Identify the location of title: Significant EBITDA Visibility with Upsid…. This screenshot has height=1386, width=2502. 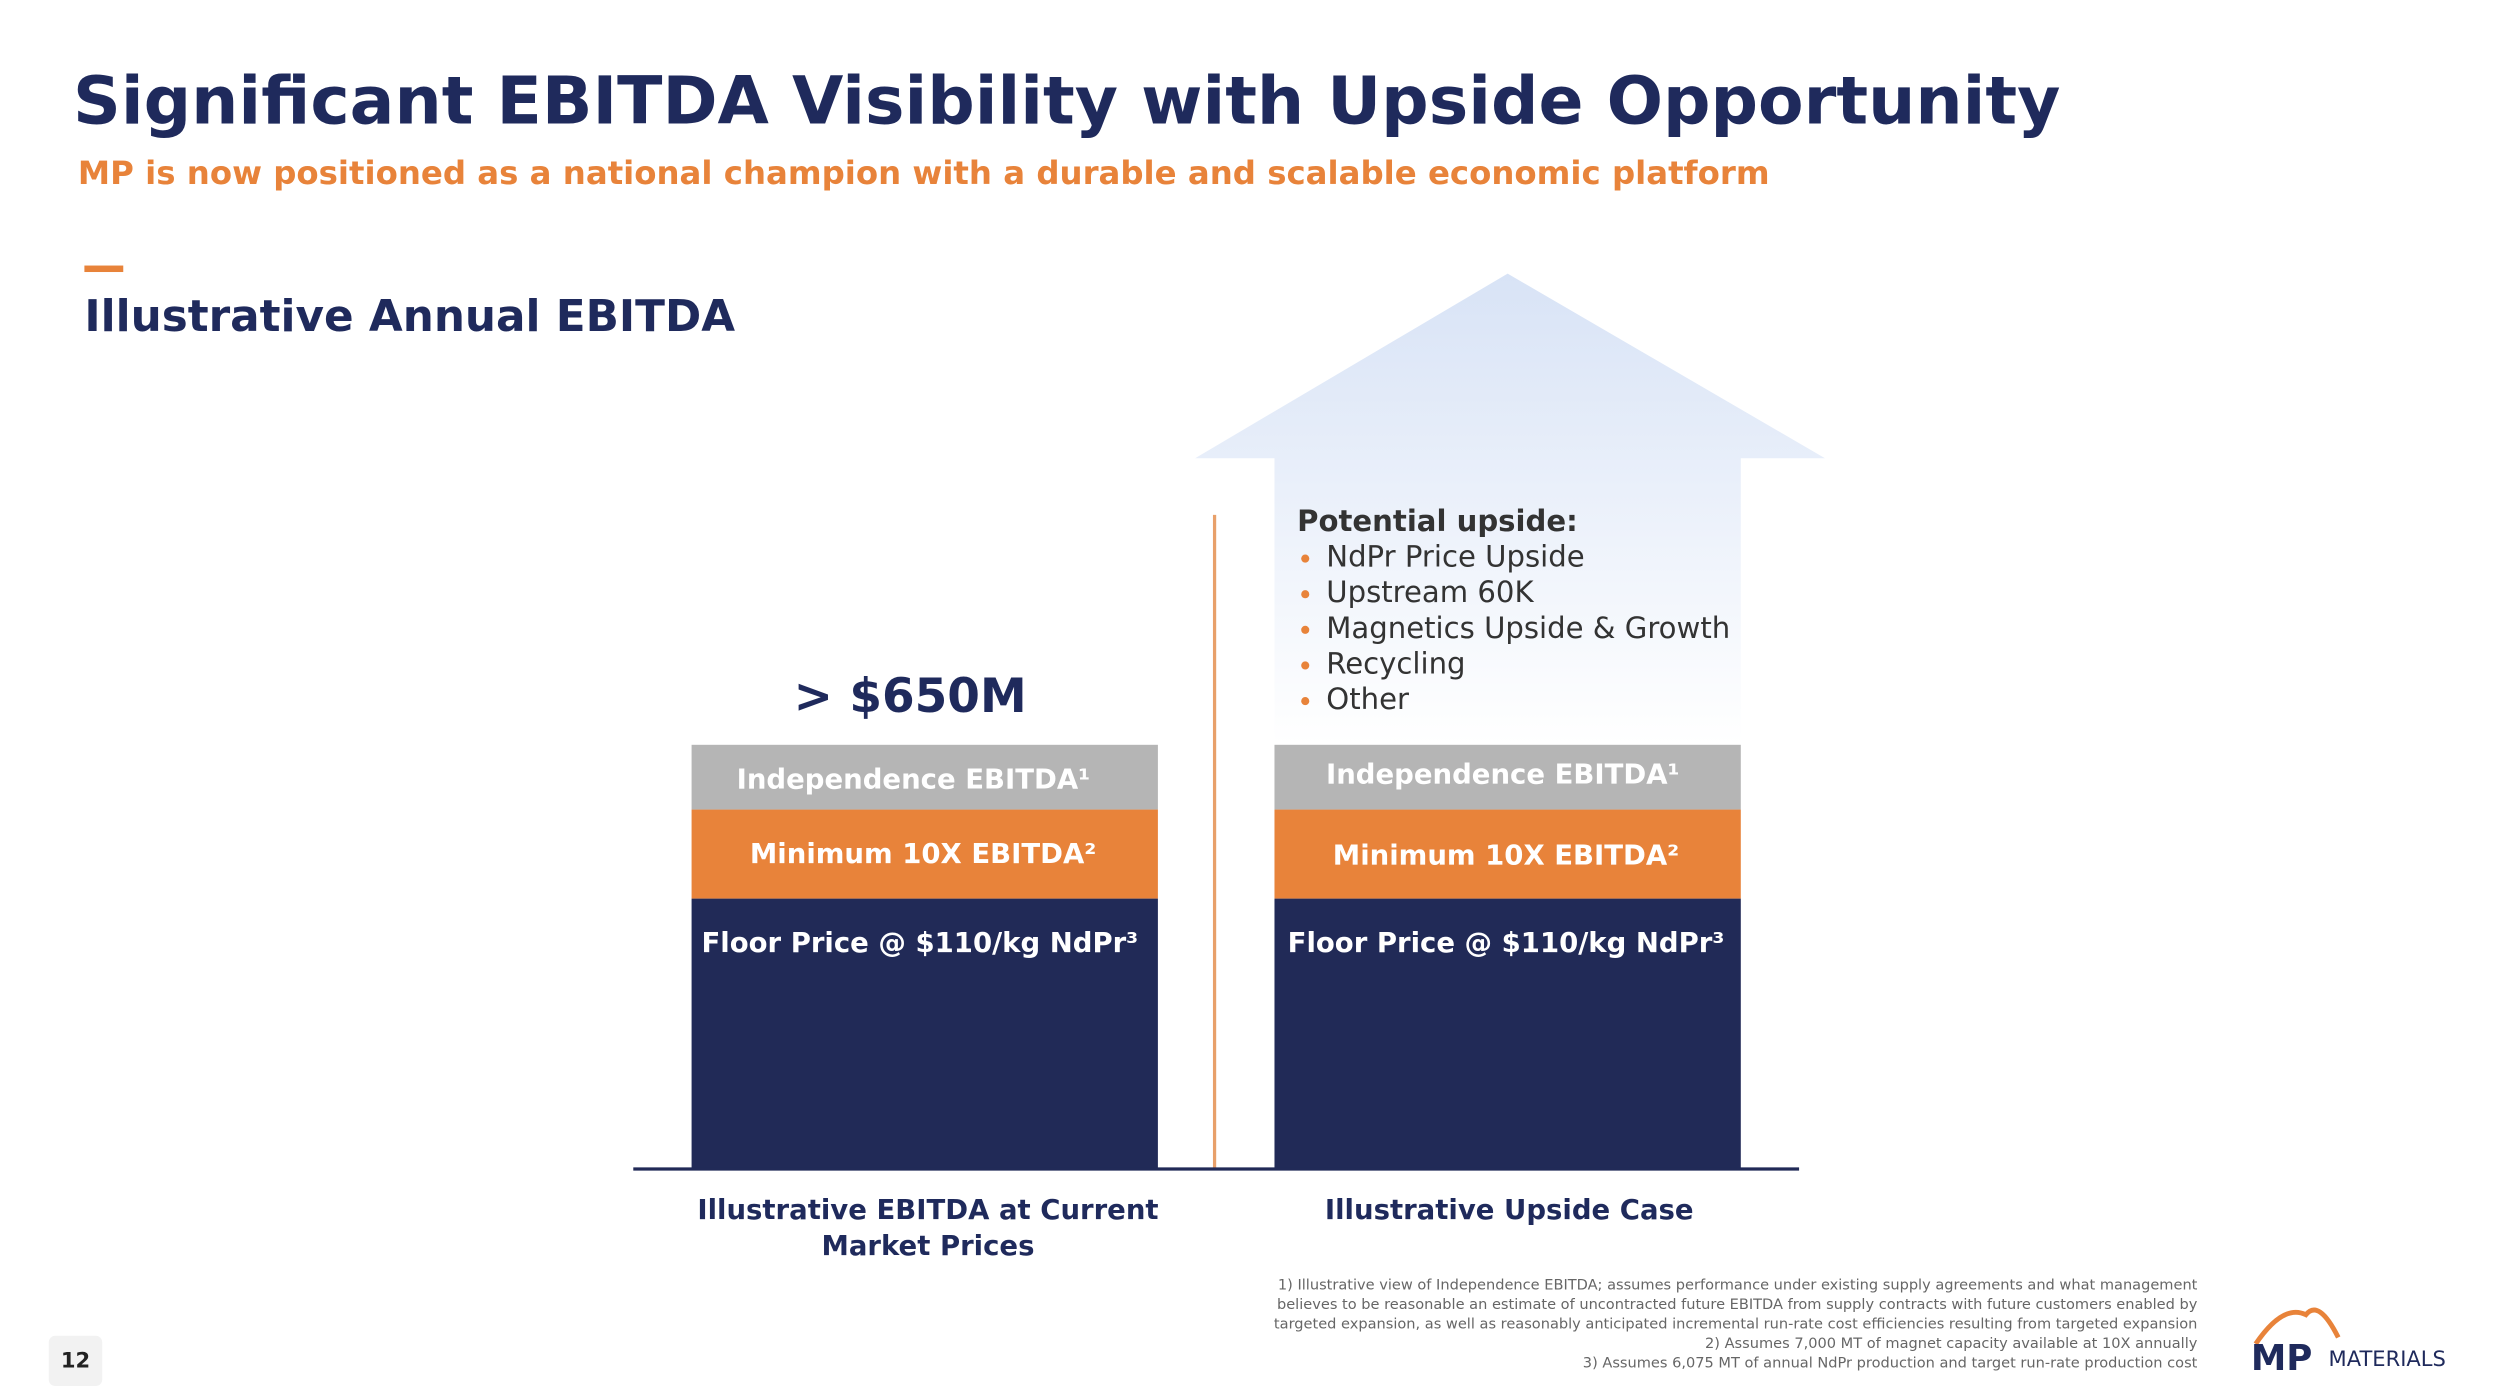
(1066, 100).